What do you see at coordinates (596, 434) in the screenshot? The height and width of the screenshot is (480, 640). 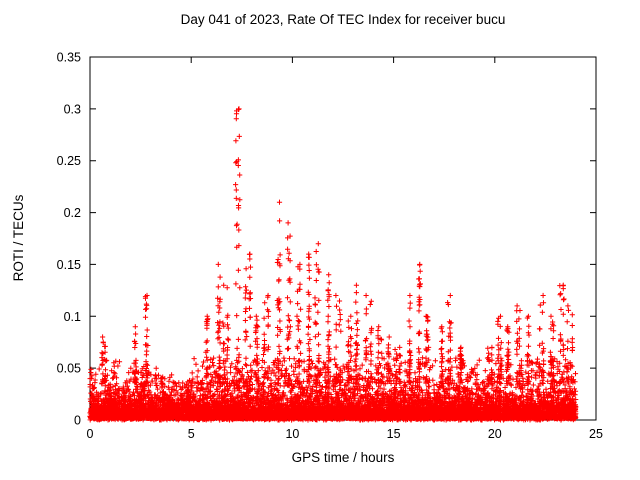 I see `x-tick-label: 25` at bounding box center [596, 434].